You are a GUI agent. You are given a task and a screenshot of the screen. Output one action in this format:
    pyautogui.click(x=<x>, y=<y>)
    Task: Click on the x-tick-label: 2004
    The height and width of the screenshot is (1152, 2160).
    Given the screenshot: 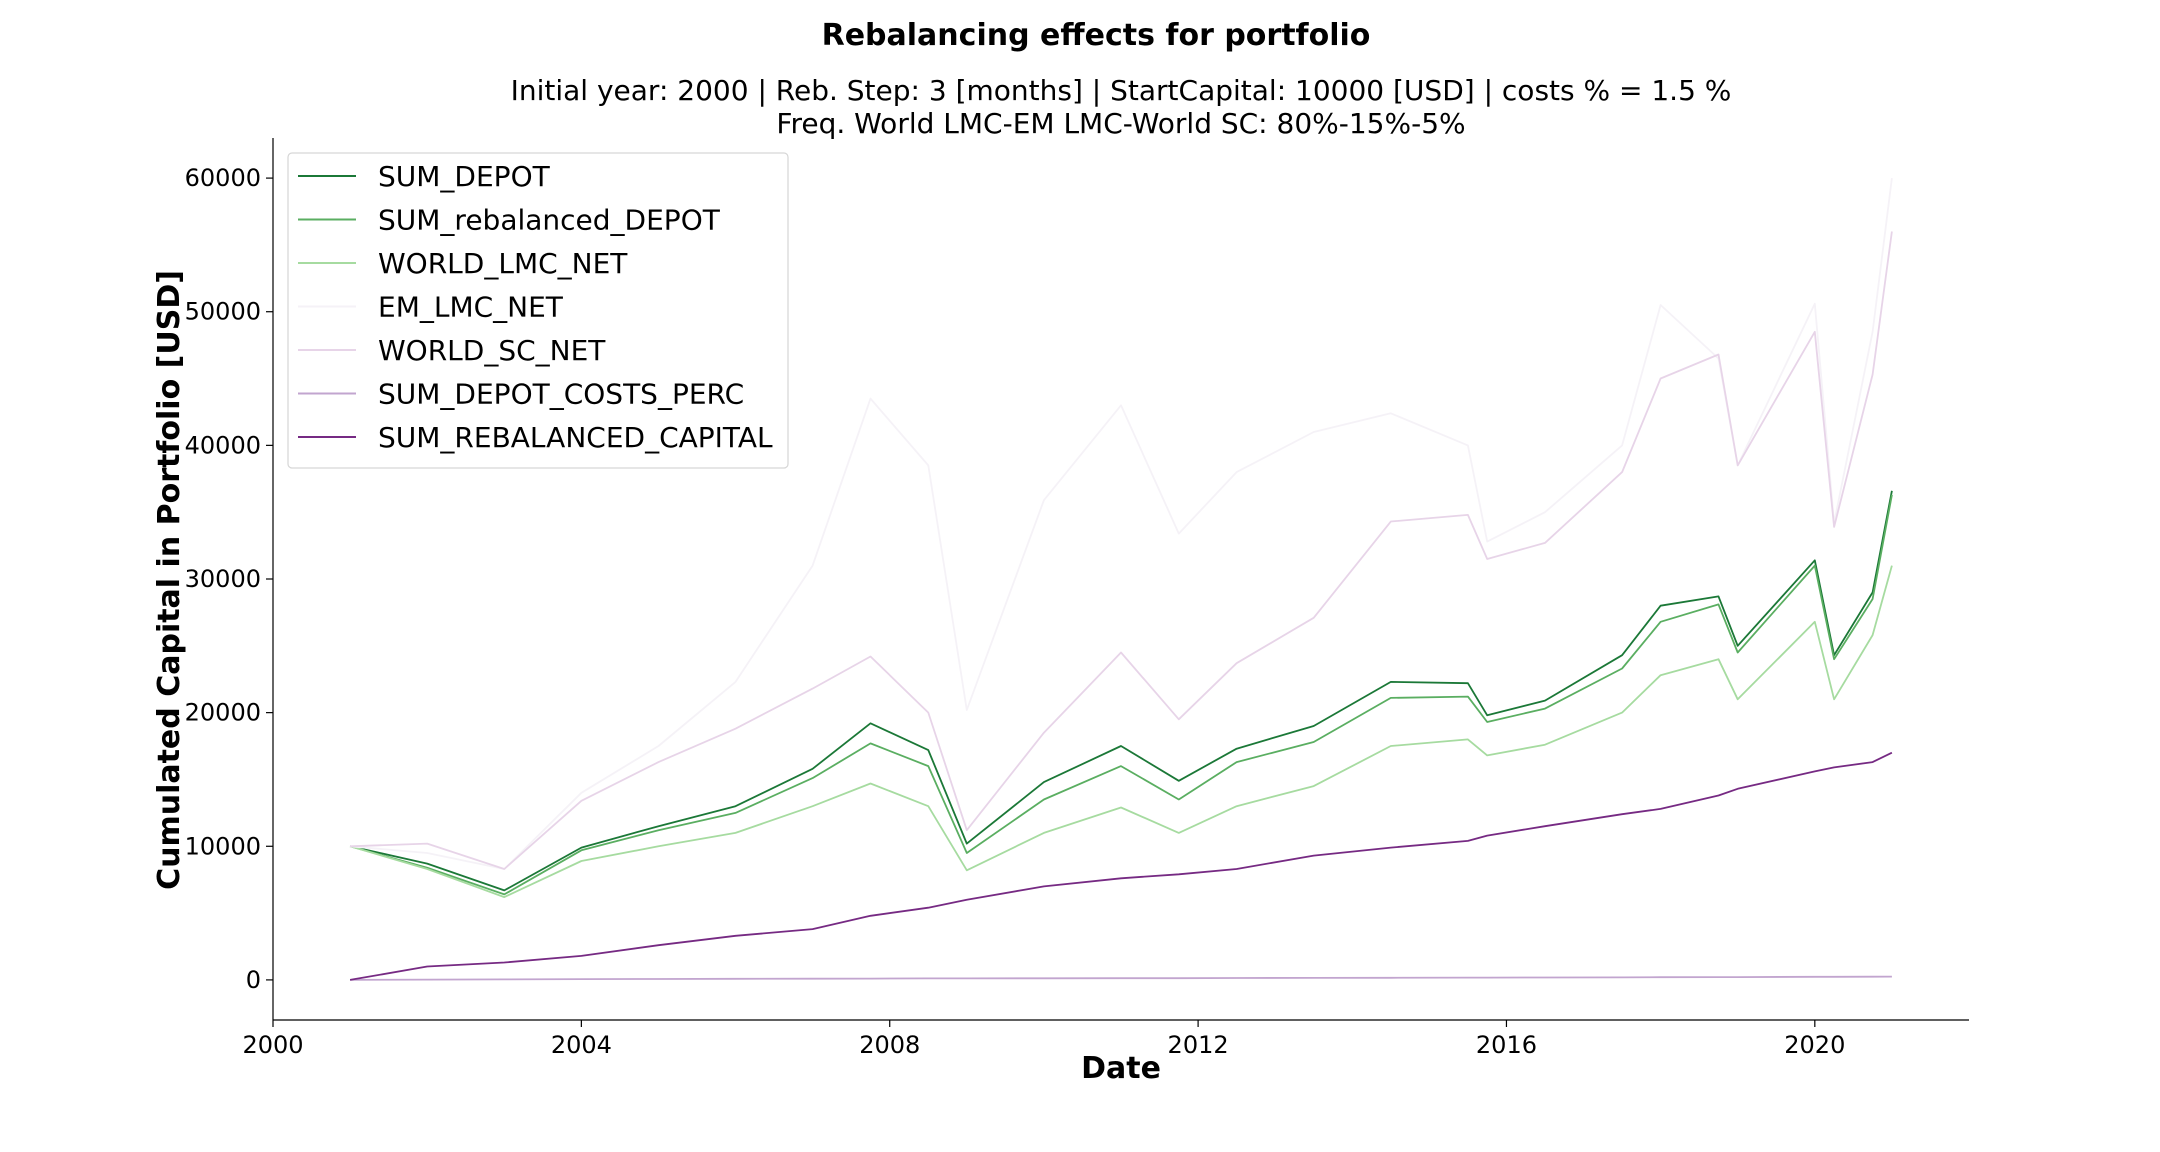 What is the action you would take?
    pyautogui.click(x=581, y=1045)
    